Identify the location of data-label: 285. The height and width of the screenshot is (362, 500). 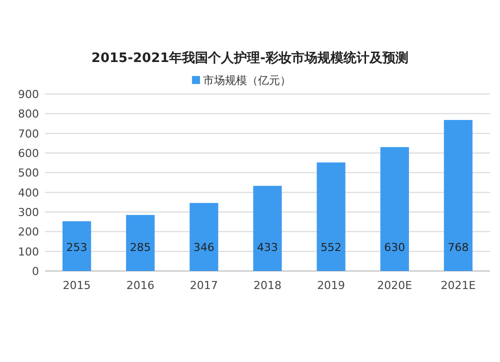
(140, 247).